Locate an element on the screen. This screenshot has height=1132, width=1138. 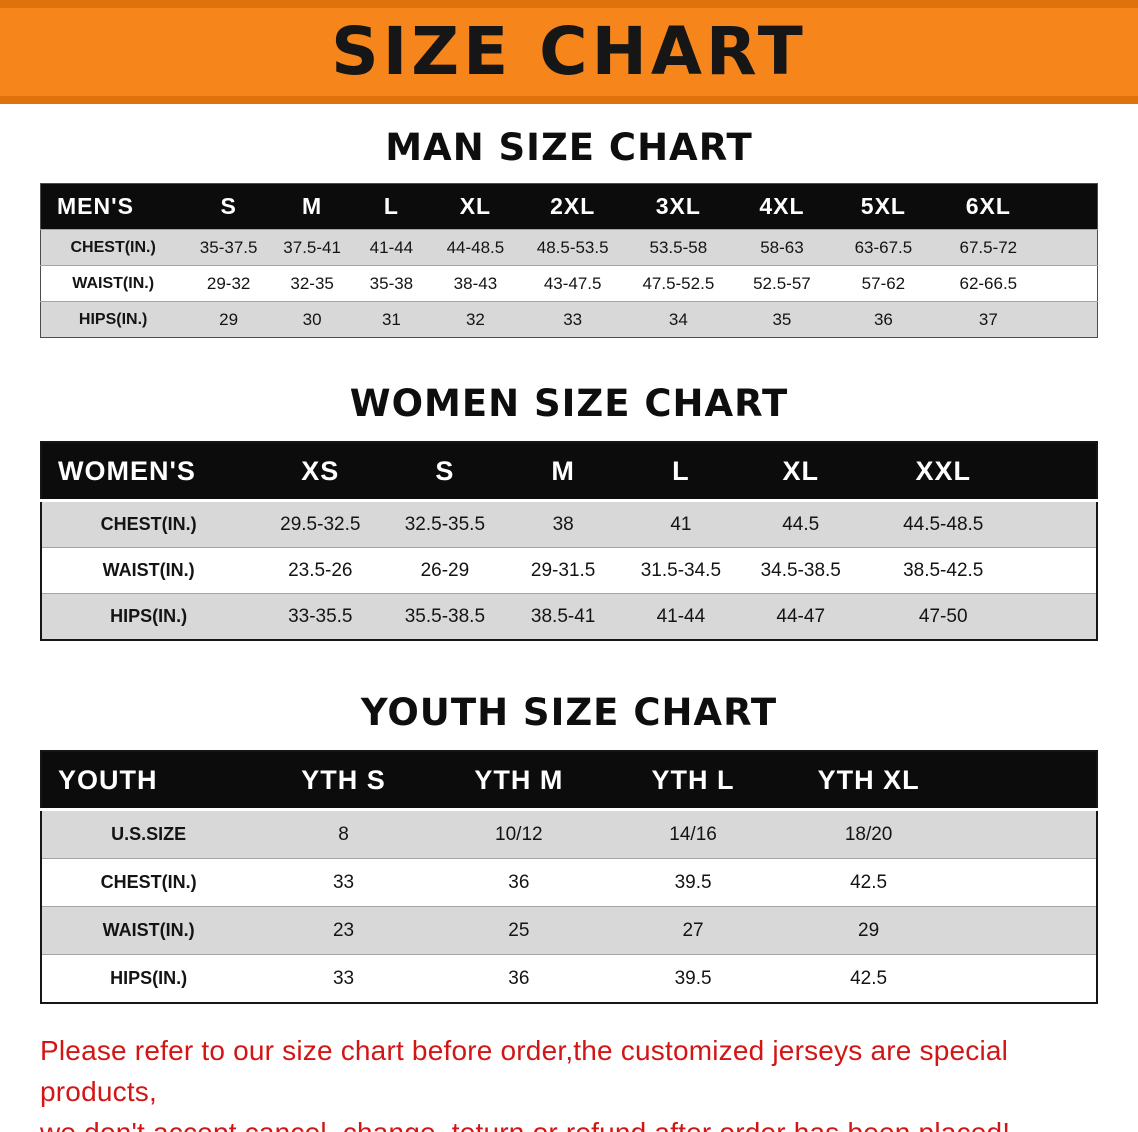
header-row: MEN'S S M L XL 2XL 3XL 4XL 5XL 6XL is located at coordinates (569, 206).